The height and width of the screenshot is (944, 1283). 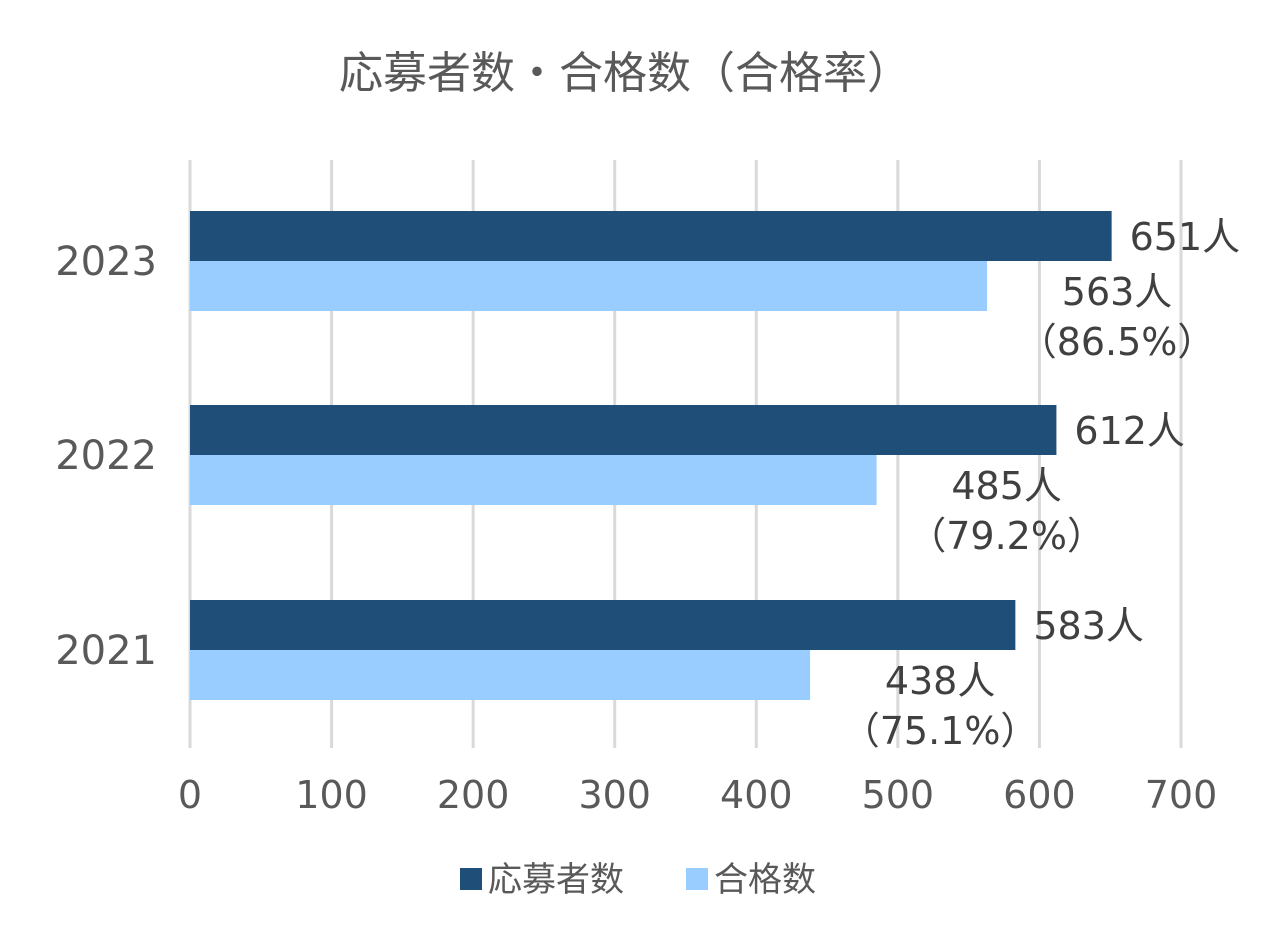 I want to click on bar-applicants-2022, so click(x=623, y=430).